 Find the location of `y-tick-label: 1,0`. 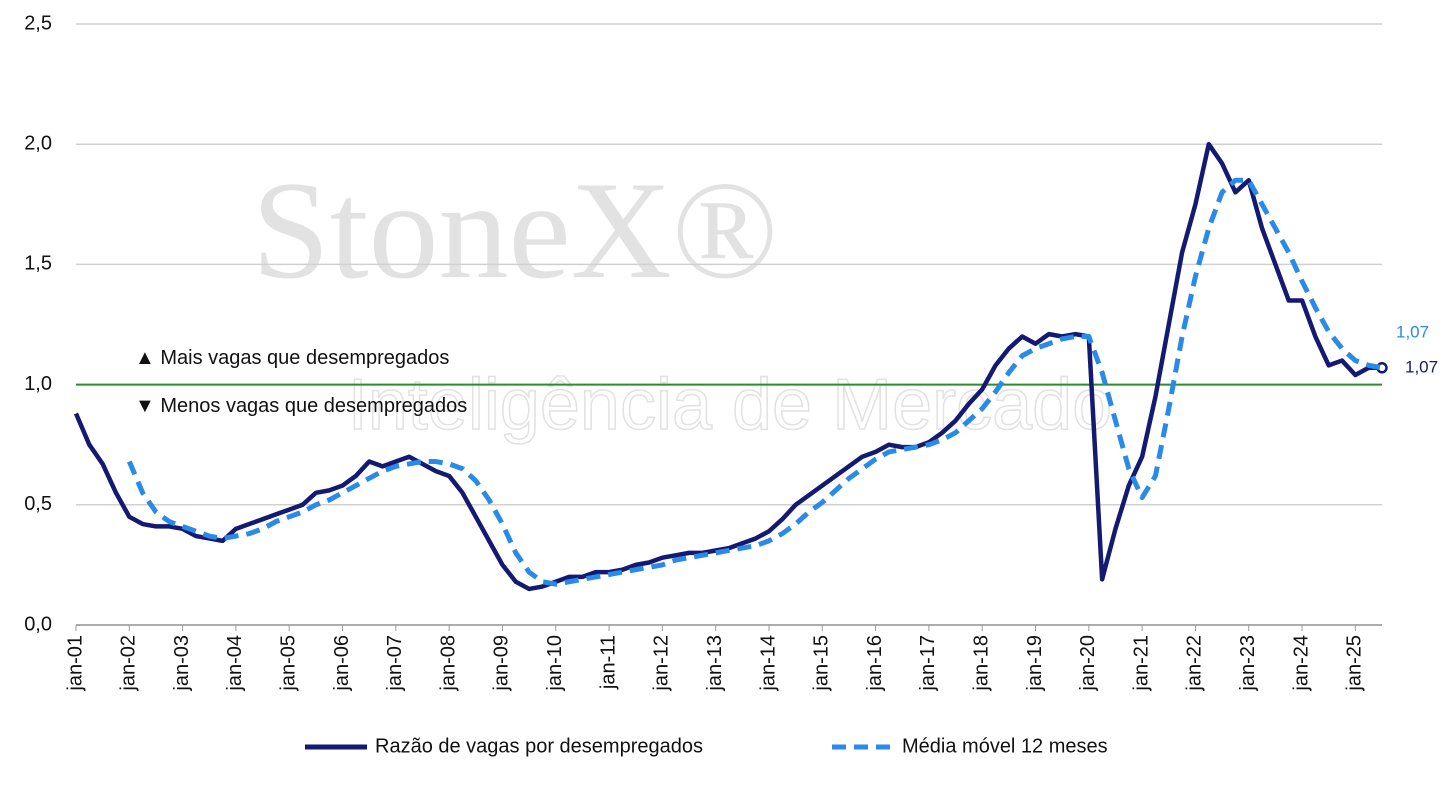

y-tick-label: 1,0 is located at coordinates (38, 384).